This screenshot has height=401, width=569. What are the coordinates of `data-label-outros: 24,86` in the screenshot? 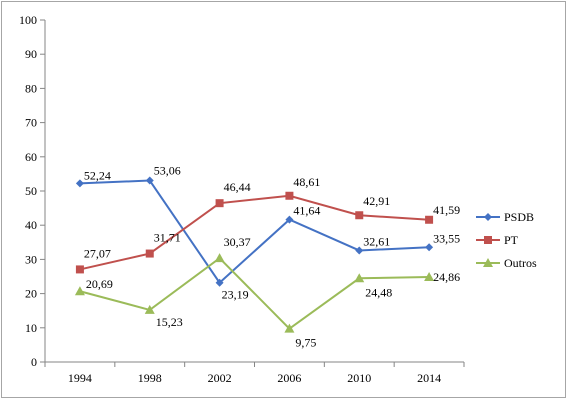 It's located at (446, 277).